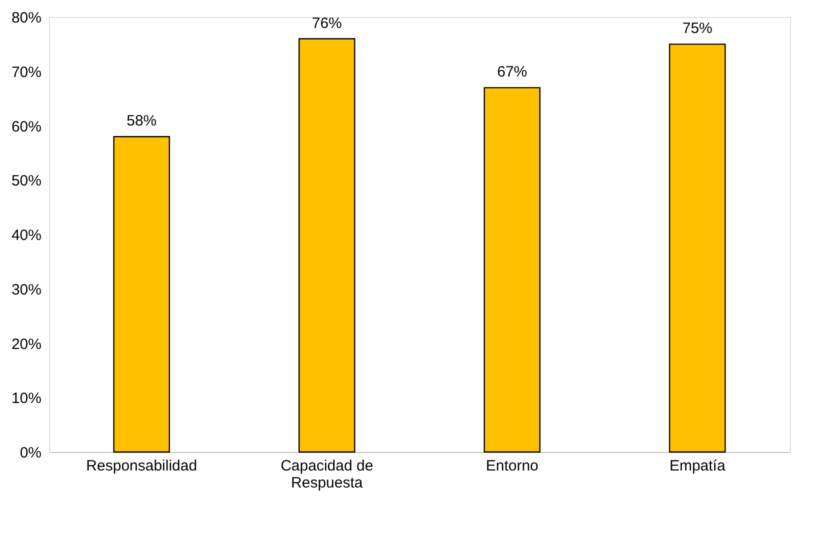  What do you see at coordinates (31, 453) in the screenshot?
I see `y-tick-label: 0%` at bounding box center [31, 453].